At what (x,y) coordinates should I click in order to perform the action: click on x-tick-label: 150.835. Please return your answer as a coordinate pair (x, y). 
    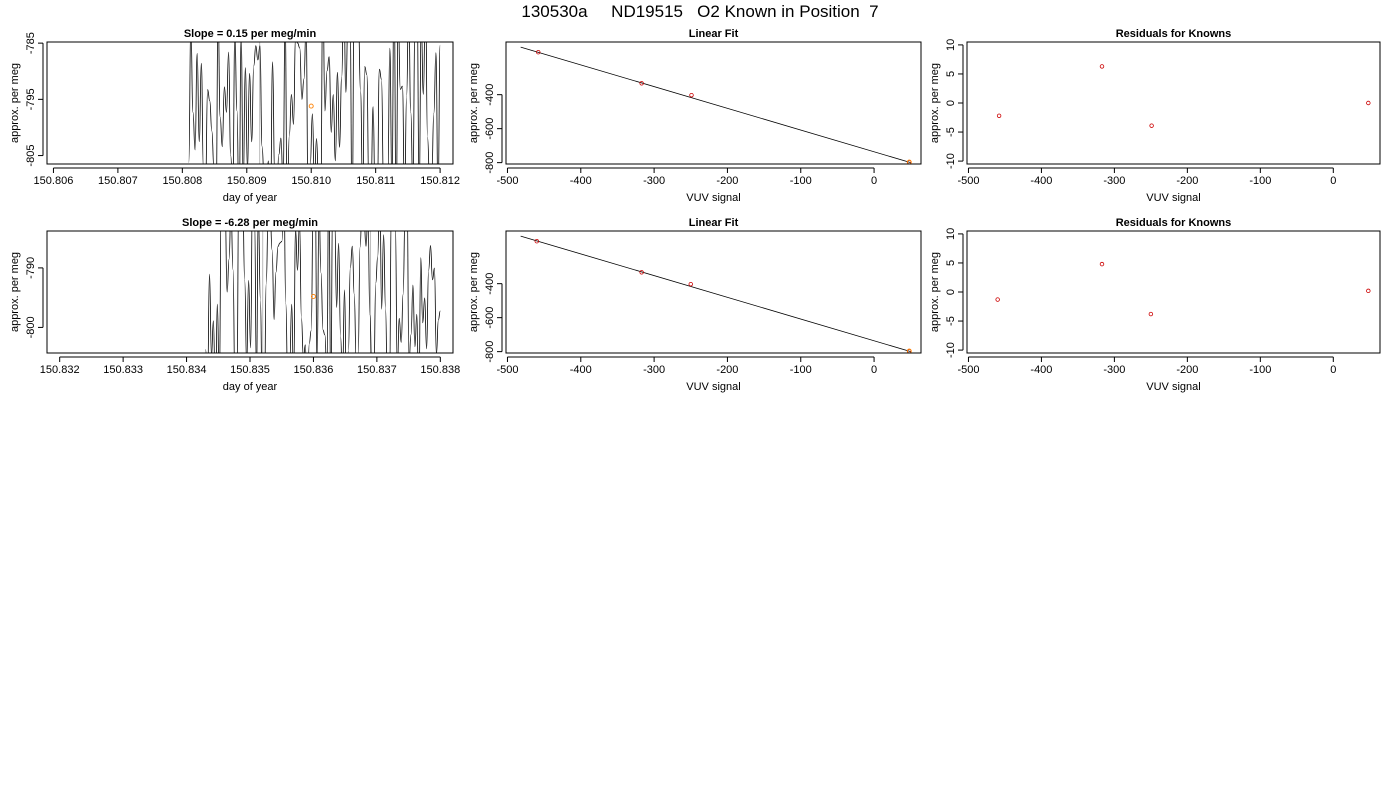
    Looking at the image, I should click on (250, 370).